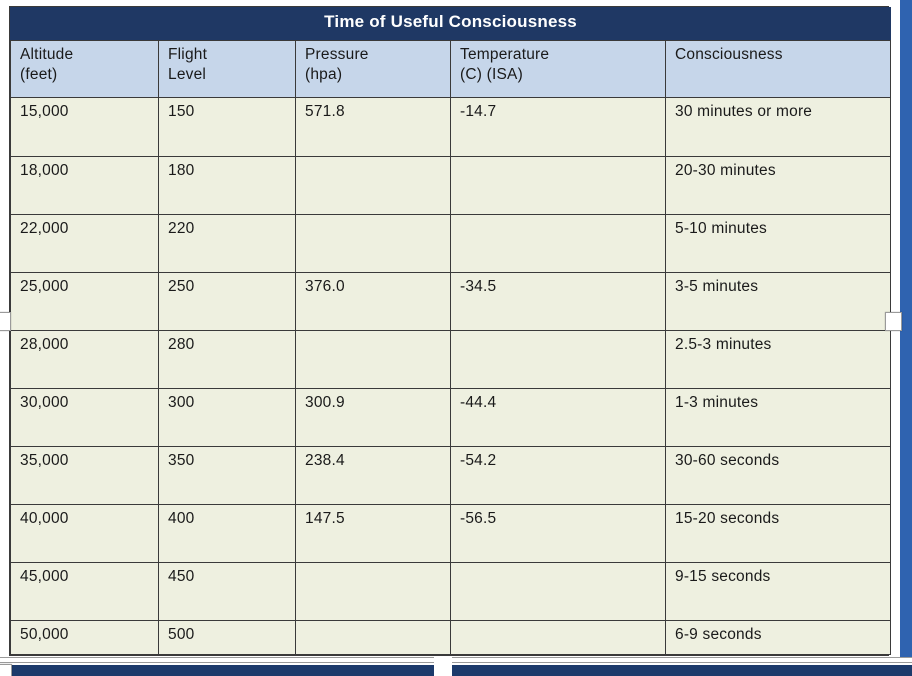  I want to click on table-row: 50,000 500 6-9 seconds, so click(451, 637).